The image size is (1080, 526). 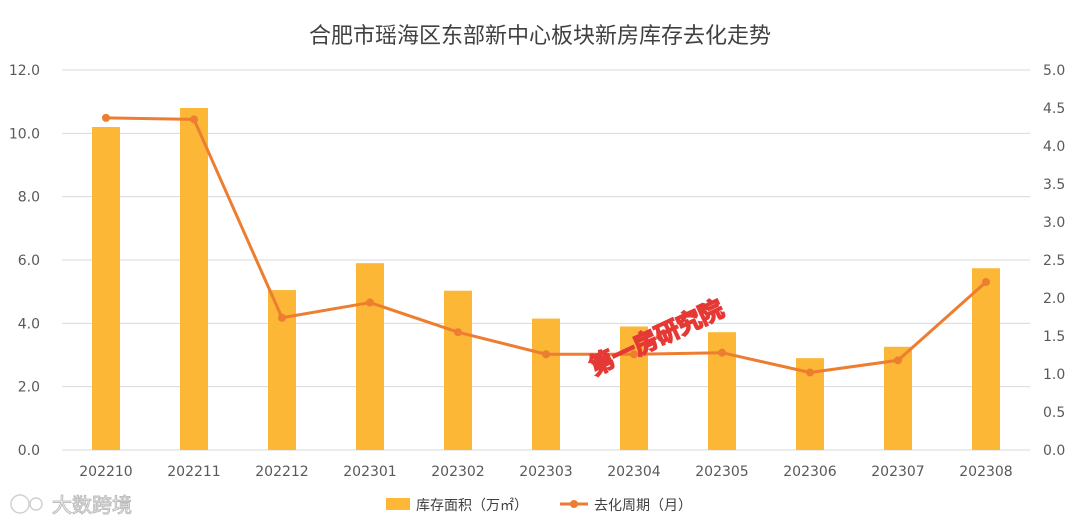 I want to click on right-axis-ticks: 0.0 0.5 1.0 1.5 2.0 2.5 3.0 3.5 4.0 4.5 5.0, so click(x=1054, y=261).